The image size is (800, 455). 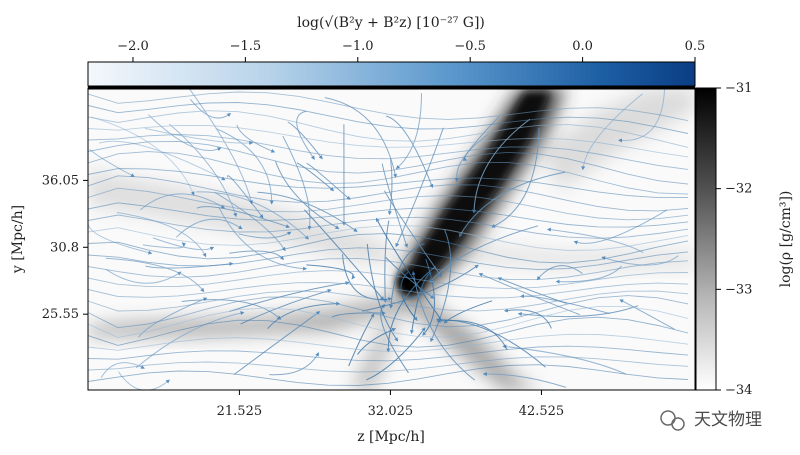 I want to click on x-axis-label: z [Mpc/h], so click(x=391, y=437).